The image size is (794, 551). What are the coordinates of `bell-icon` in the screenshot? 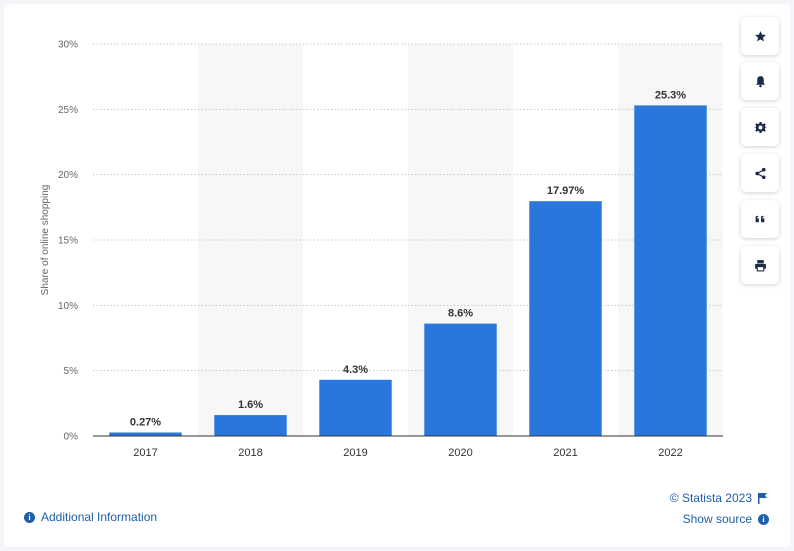 It's located at (760, 81).